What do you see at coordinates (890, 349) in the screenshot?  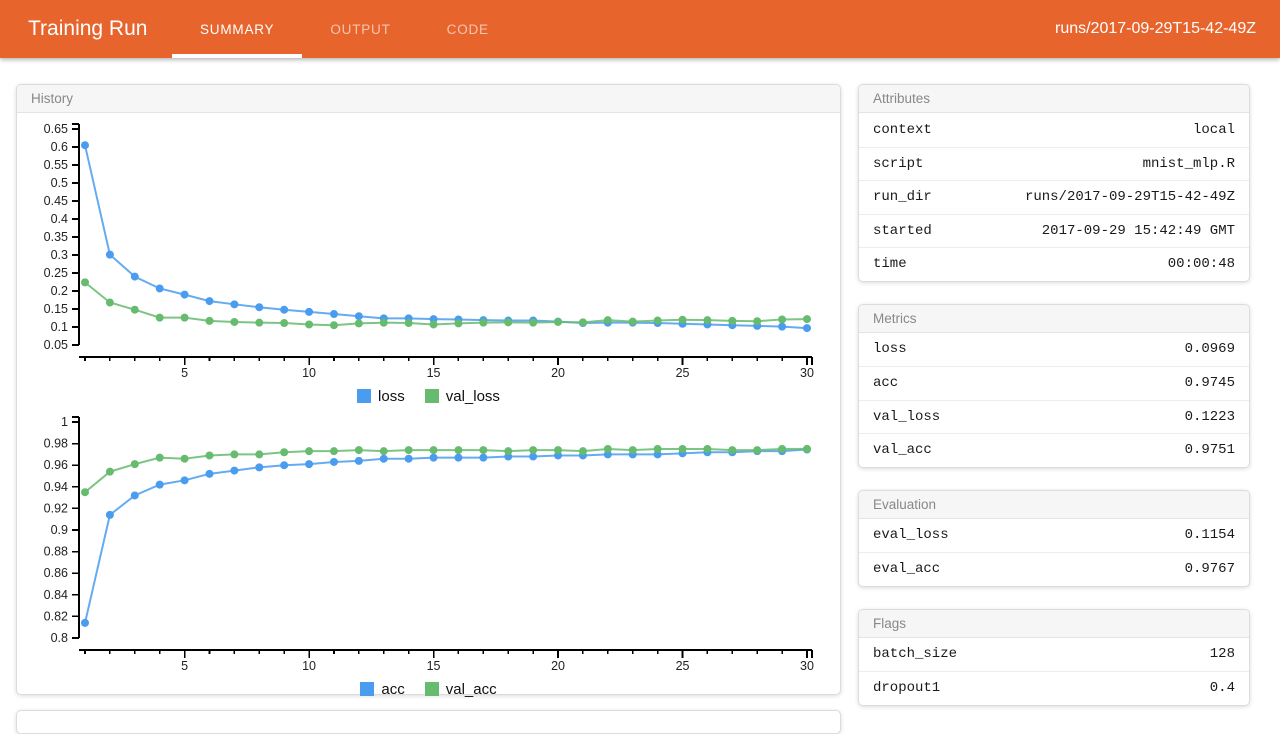 I see `metric-key: loss` at bounding box center [890, 349].